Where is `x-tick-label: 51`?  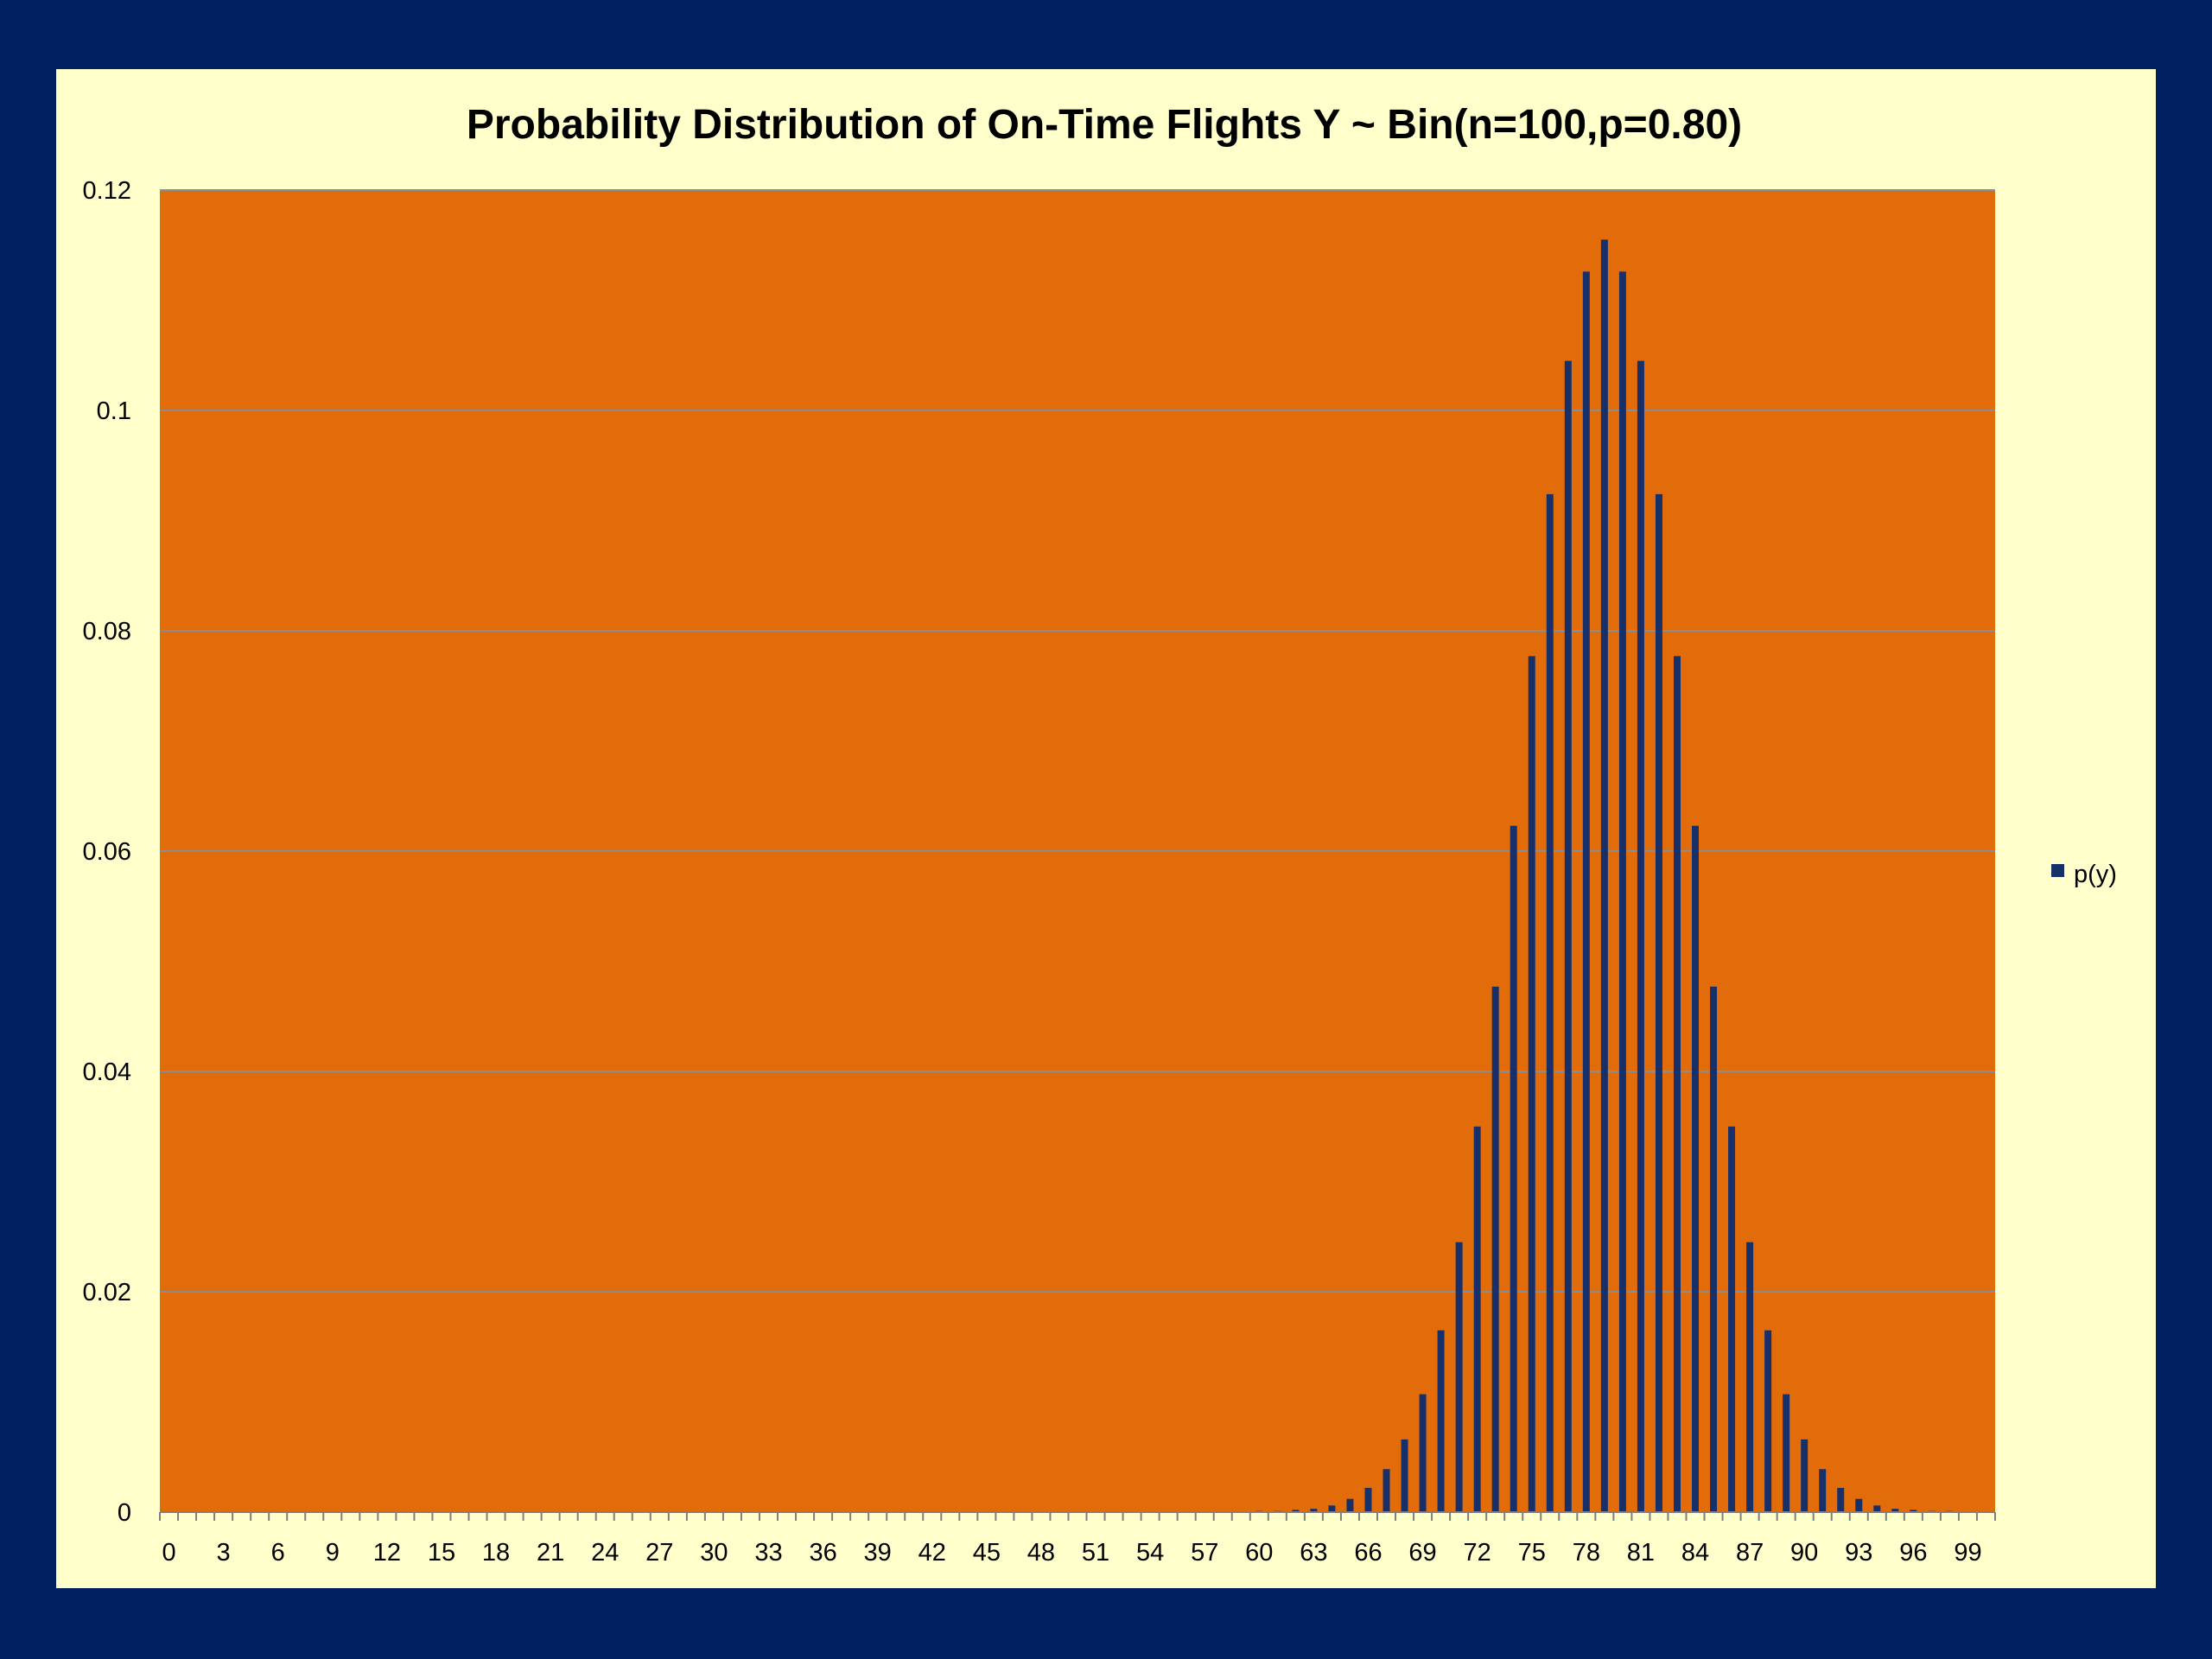
x-tick-label: 51 is located at coordinates (1095, 1553).